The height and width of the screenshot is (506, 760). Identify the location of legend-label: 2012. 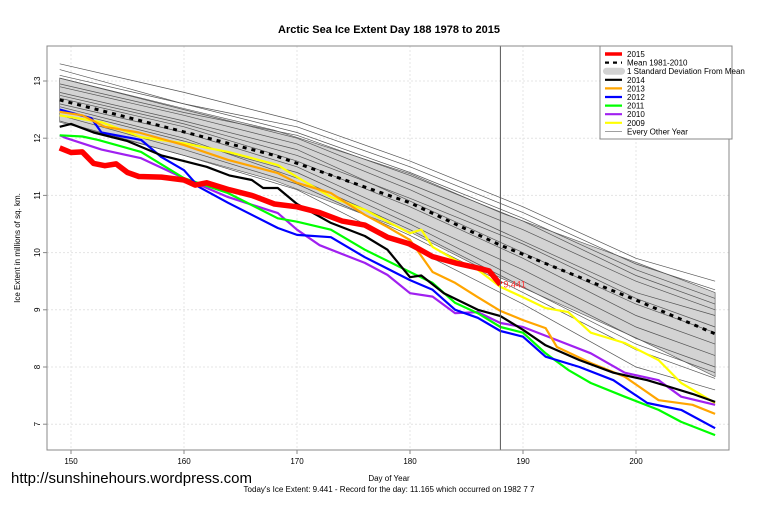
(636, 97).